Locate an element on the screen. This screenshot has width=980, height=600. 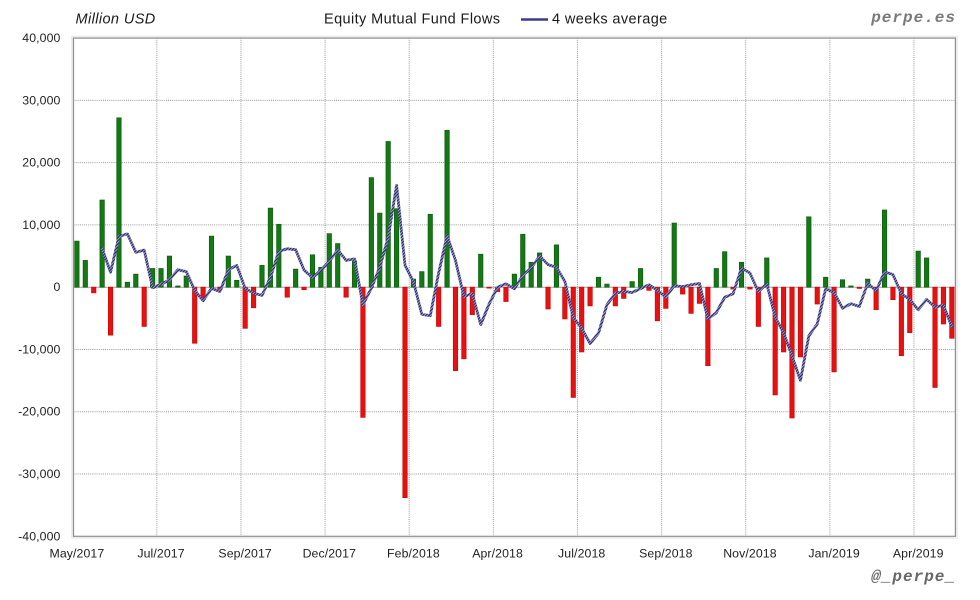
svg-text: Jan/2019 is located at coordinates (833, 554).